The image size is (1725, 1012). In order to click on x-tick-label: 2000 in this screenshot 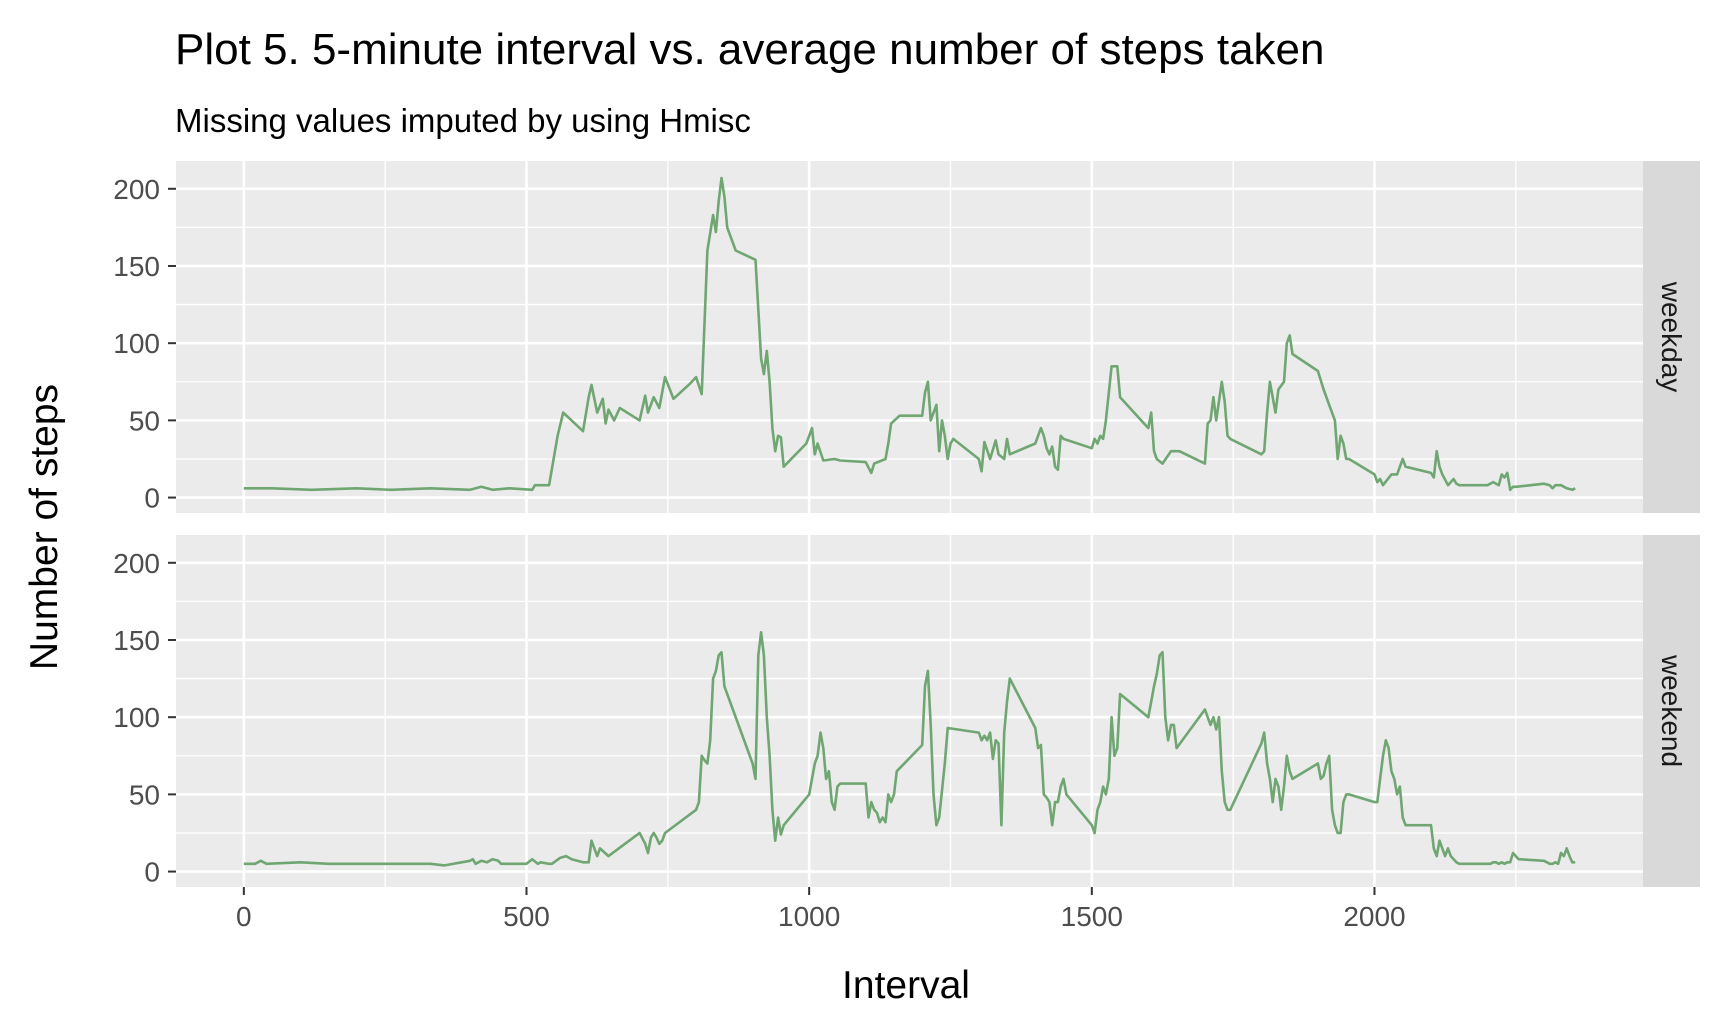, I will do `click(1374, 916)`.